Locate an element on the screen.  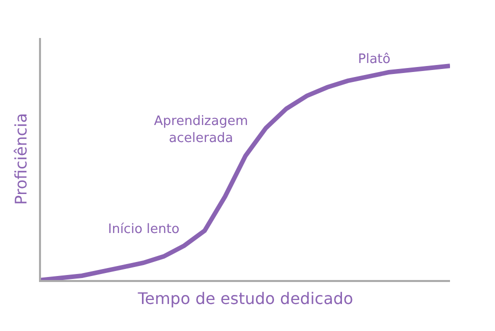
annotation: Platô is located at coordinates (374, 59).